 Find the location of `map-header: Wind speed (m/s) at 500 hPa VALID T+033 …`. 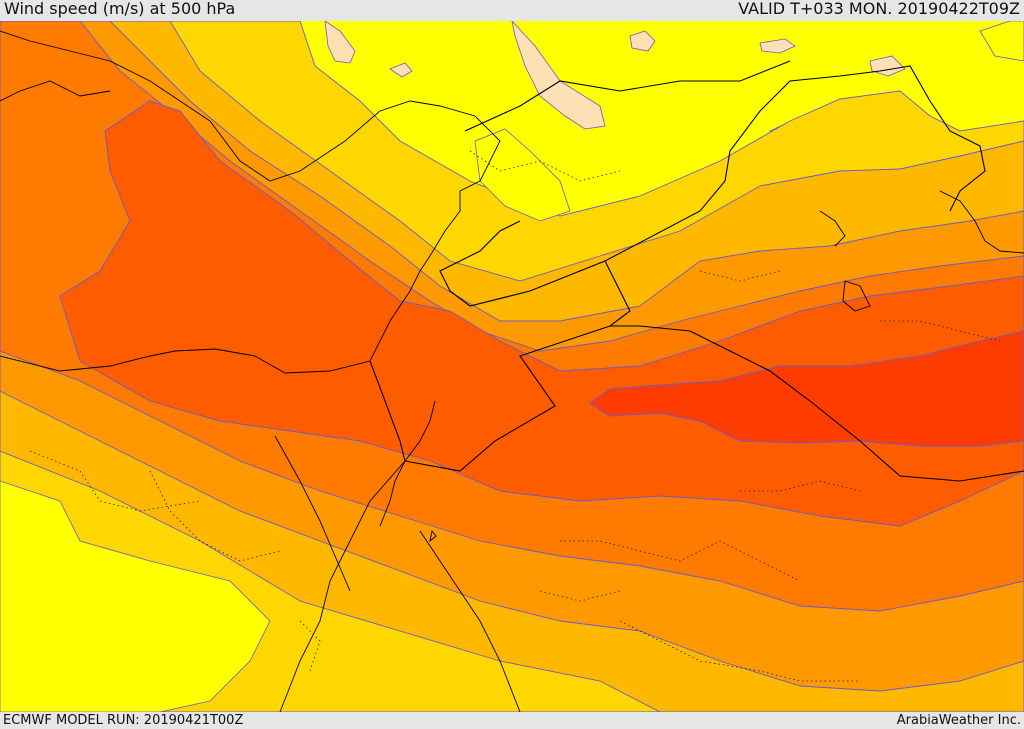

map-header: Wind speed (m/s) at 500 hPa VALID T+033 … is located at coordinates (512, 10).